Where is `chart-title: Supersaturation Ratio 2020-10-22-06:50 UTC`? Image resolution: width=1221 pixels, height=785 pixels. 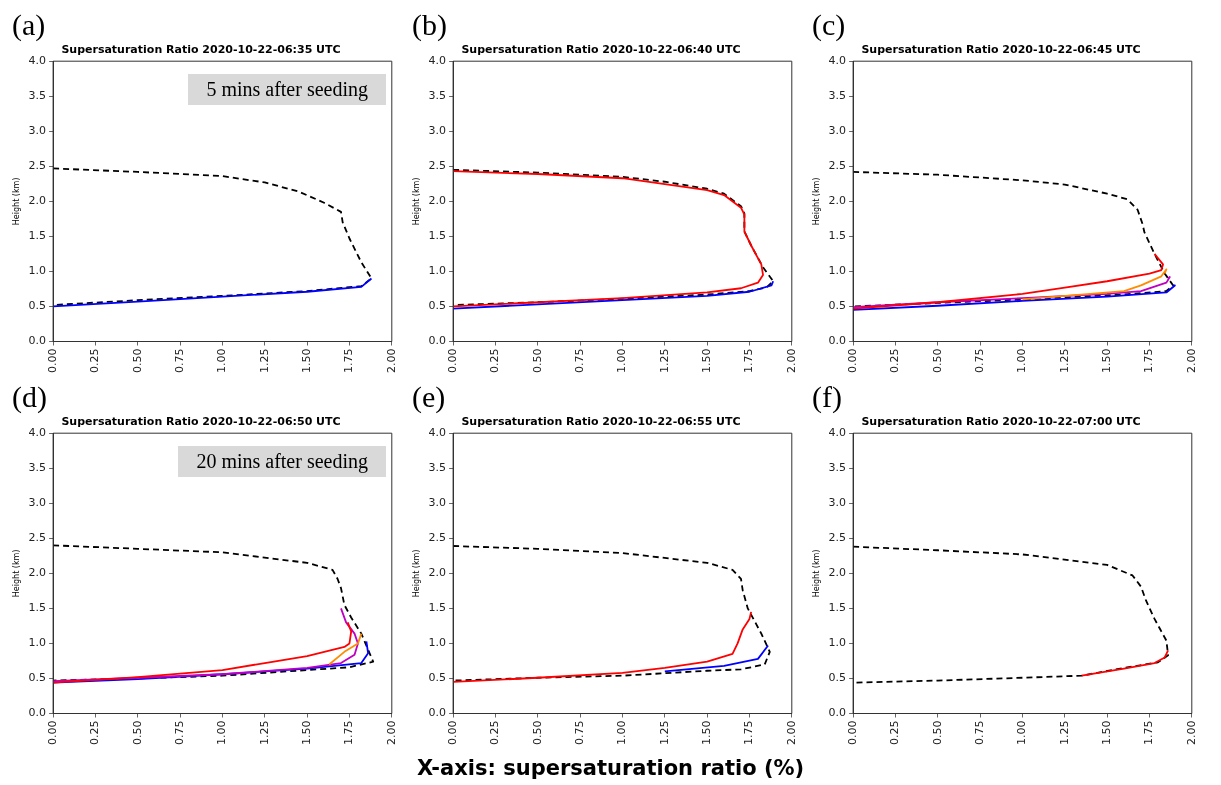 chart-title: Supersaturation Ratio 2020-10-22-06:50 UTC is located at coordinates (201, 422).